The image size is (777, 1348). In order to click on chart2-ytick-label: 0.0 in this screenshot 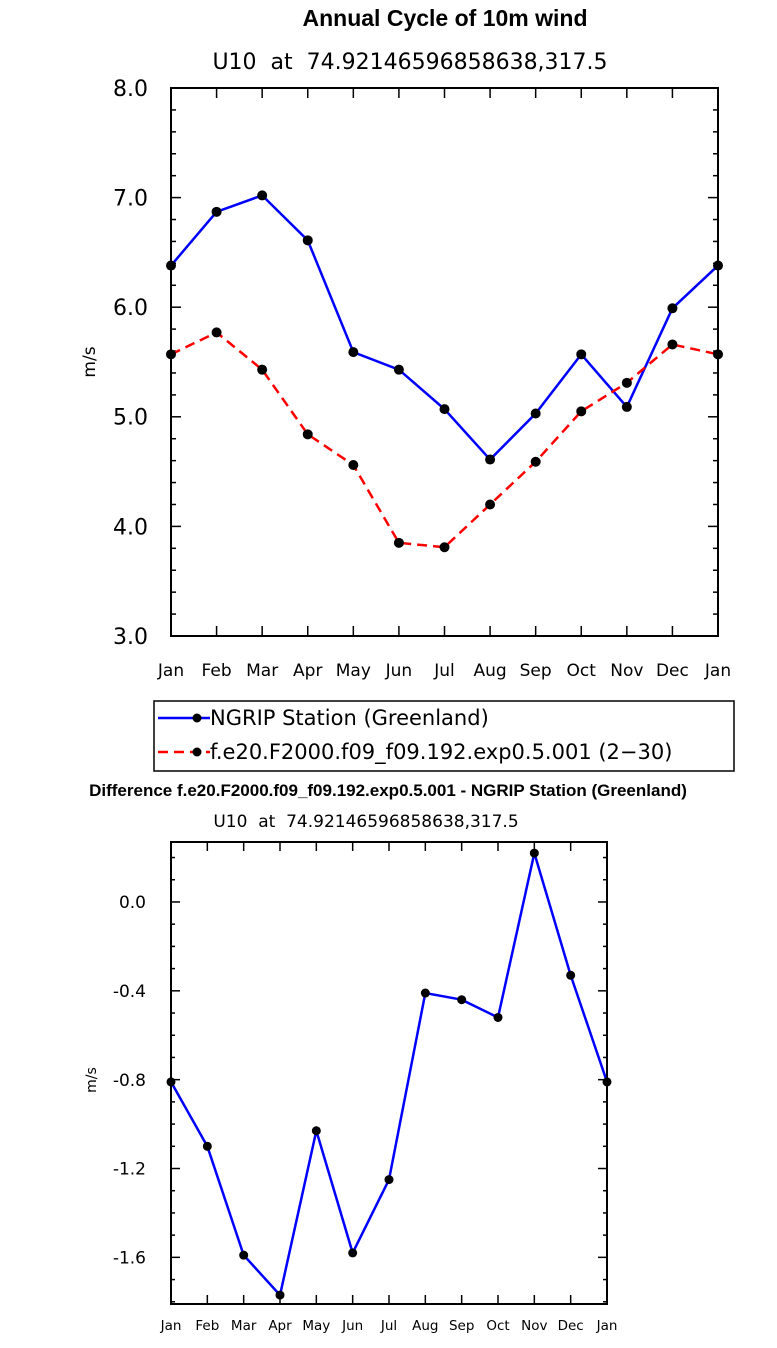, I will do `click(132, 903)`.